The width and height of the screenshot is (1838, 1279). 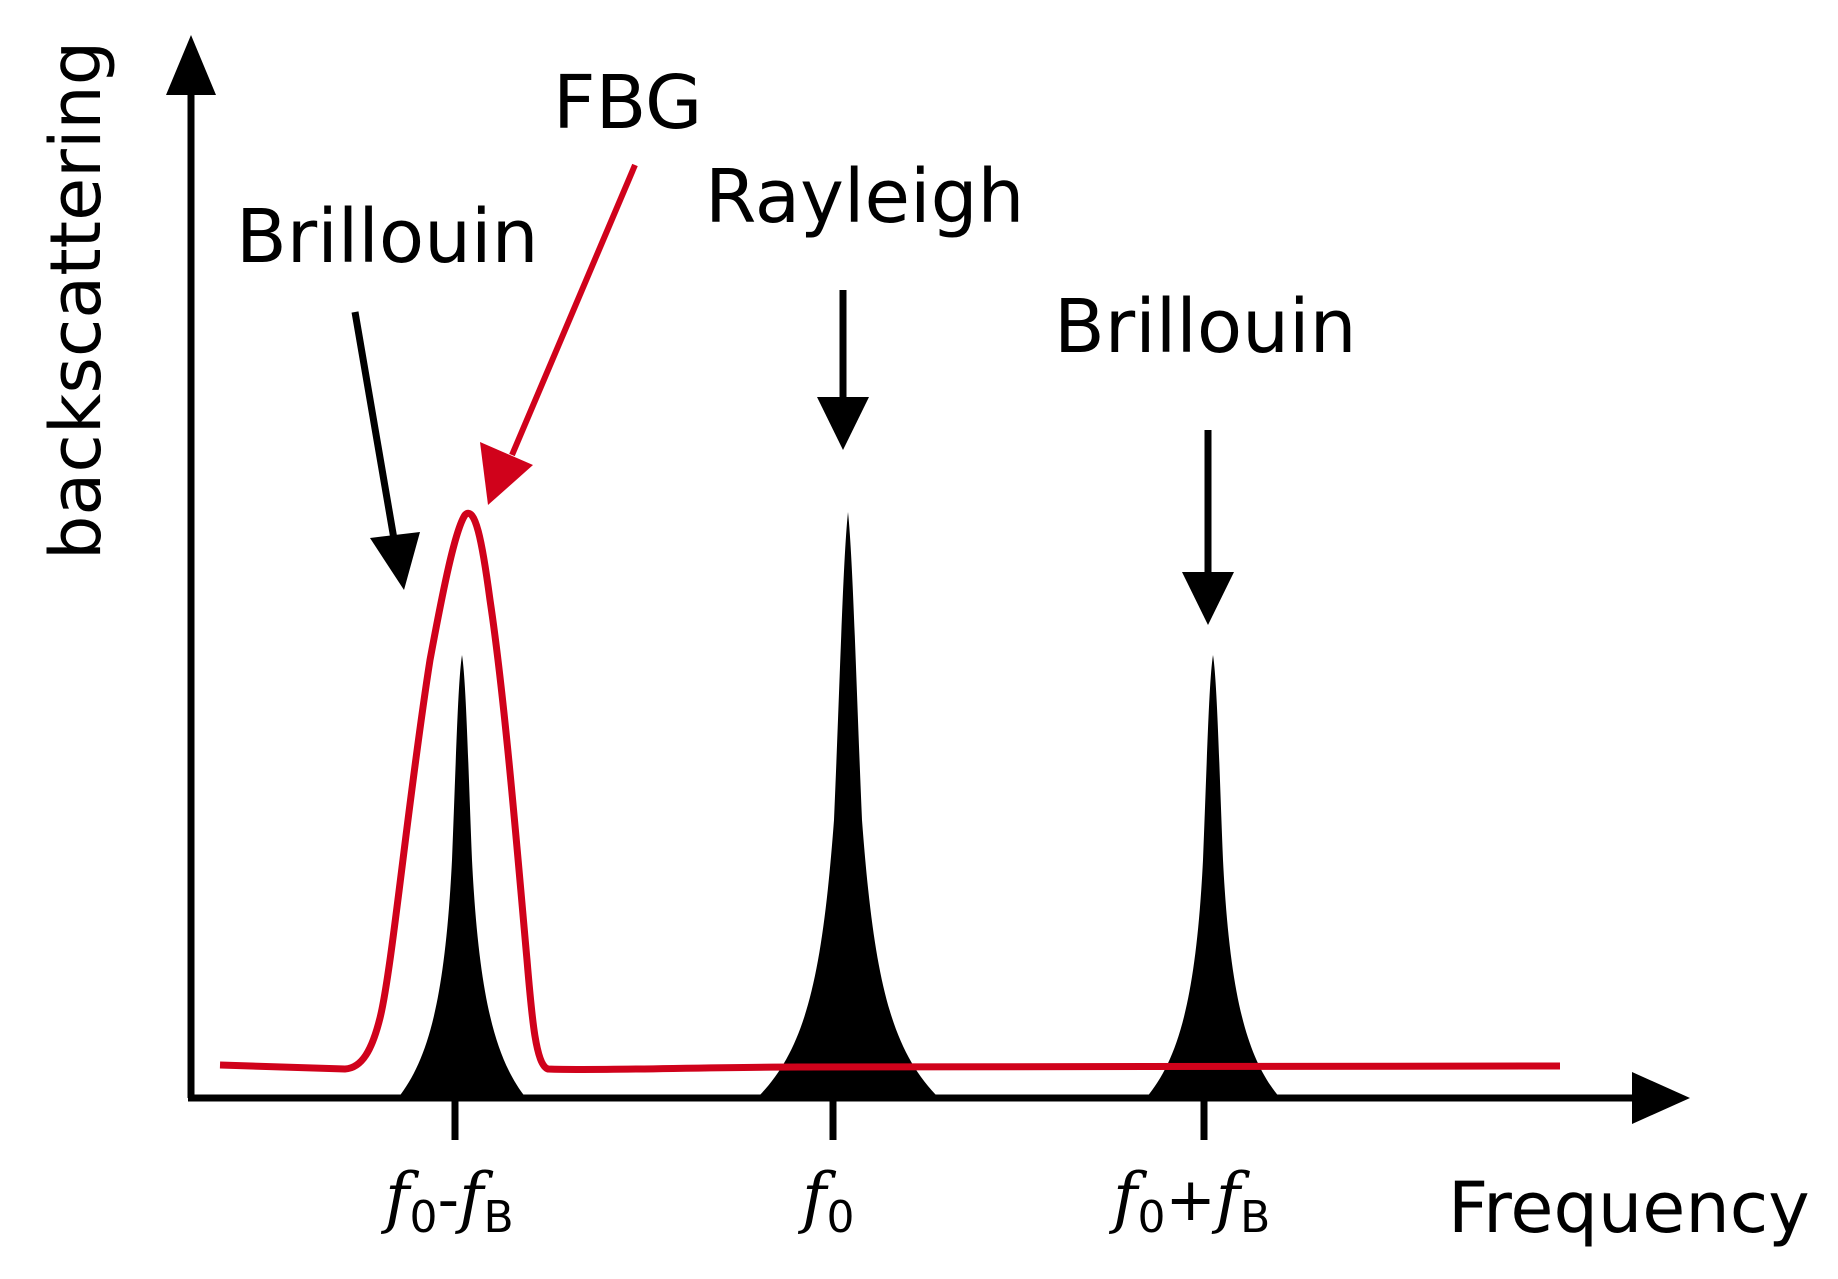 I want to click on arrow-brillouin-left-shaft, so click(x=375, y=428).